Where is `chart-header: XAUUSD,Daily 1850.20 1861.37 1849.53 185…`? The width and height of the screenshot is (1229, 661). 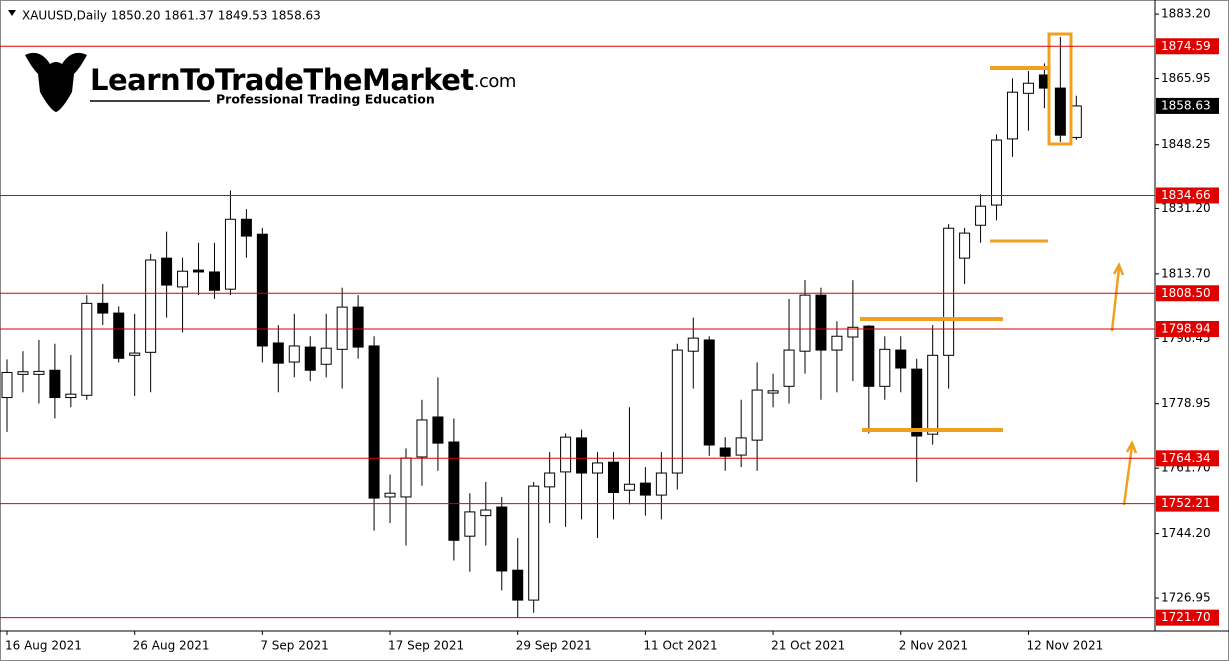
chart-header: XAUUSD,Daily 1850.20 1861.37 1849.53 185… is located at coordinates (171, 16).